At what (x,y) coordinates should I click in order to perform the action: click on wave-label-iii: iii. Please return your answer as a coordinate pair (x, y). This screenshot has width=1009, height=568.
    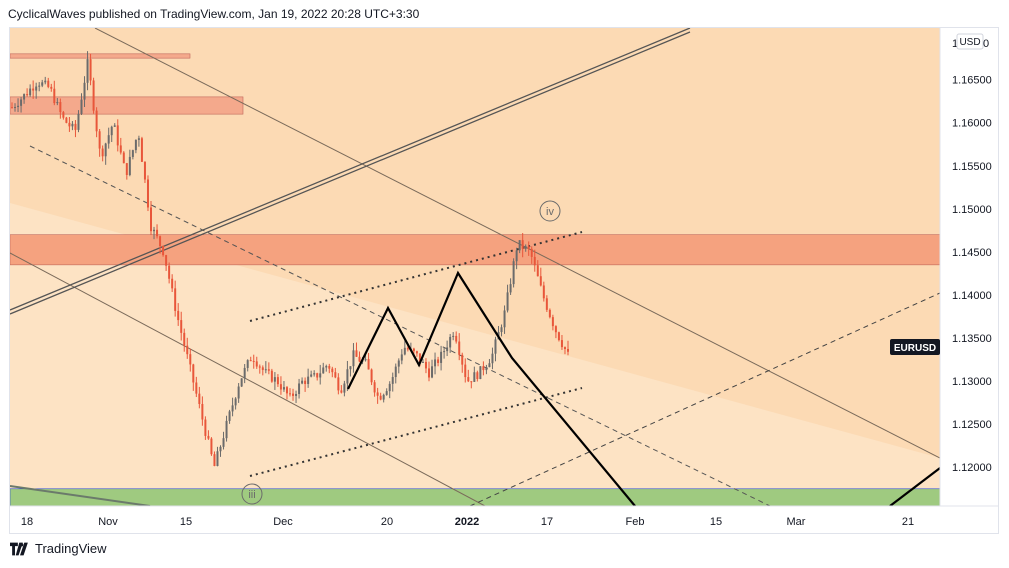
    Looking at the image, I should click on (252, 494).